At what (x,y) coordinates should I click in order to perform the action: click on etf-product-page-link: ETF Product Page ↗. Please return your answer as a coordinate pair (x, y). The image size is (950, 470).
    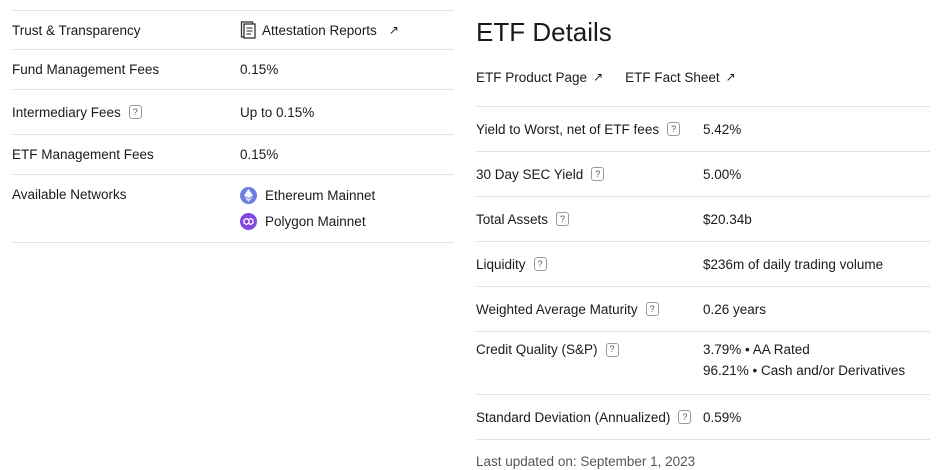
    Looking at the image, I should click on (539, 77).